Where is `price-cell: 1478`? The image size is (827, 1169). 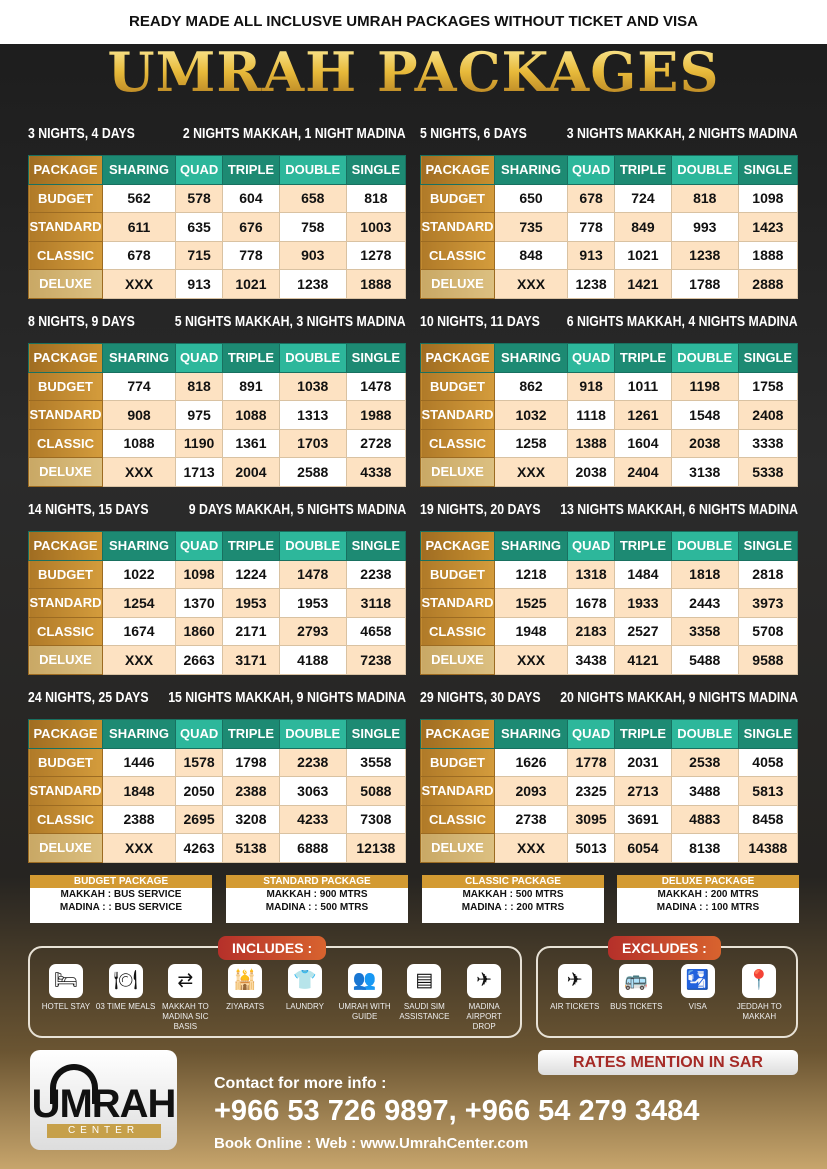
price-cell: 1478 is located at coordinates (312, 574).